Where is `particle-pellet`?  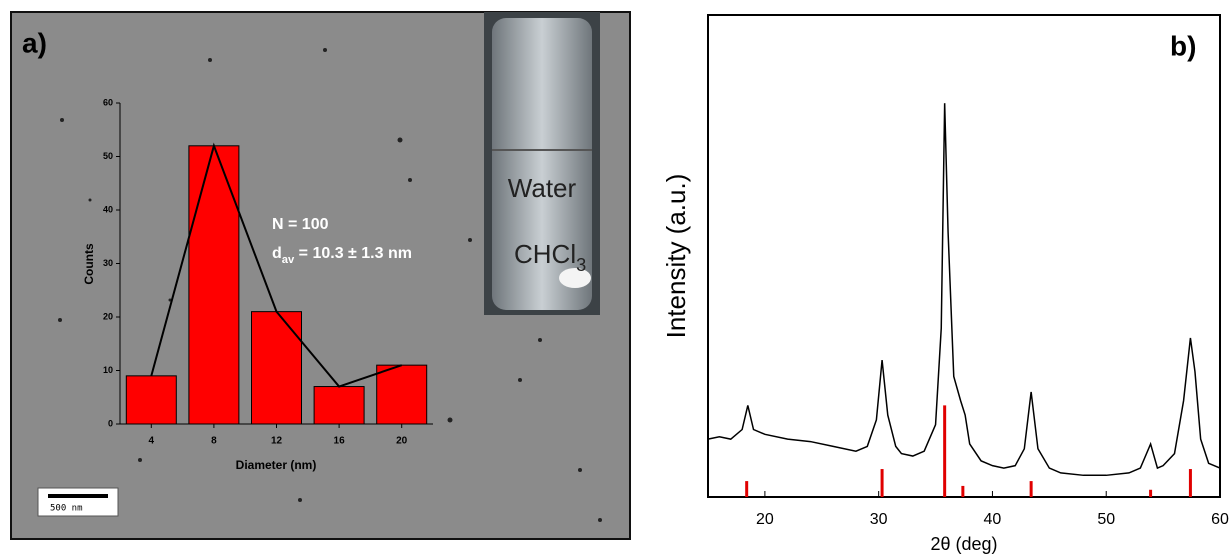 particle-pellet is located at coordinates (575, 278).